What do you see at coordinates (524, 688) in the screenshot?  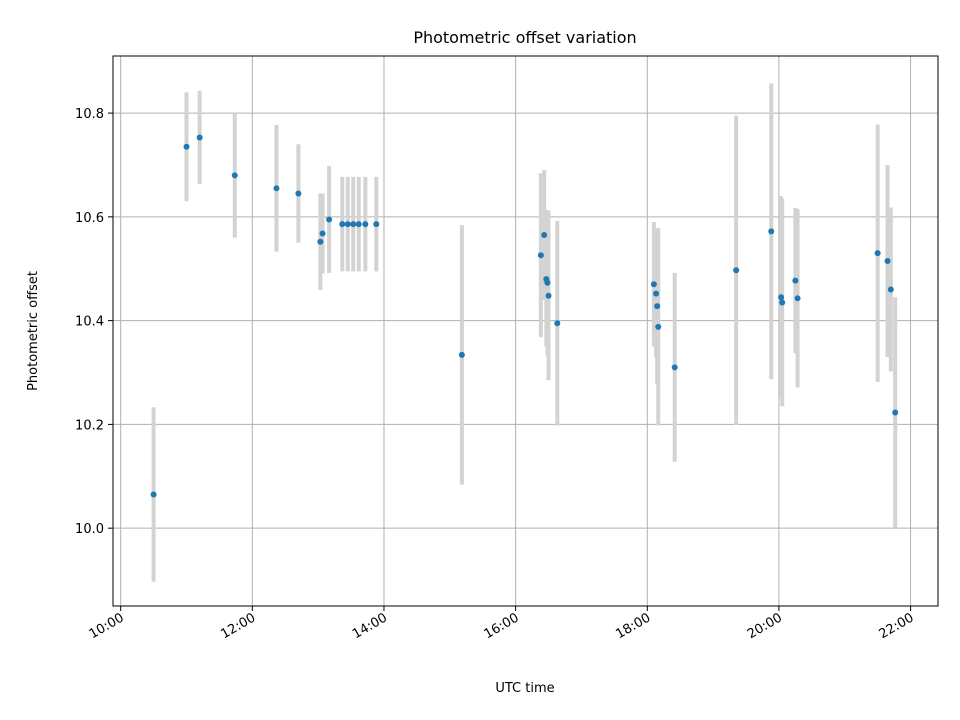 I see `x-axis-label: UTC time` at bounding box center [524, 688].